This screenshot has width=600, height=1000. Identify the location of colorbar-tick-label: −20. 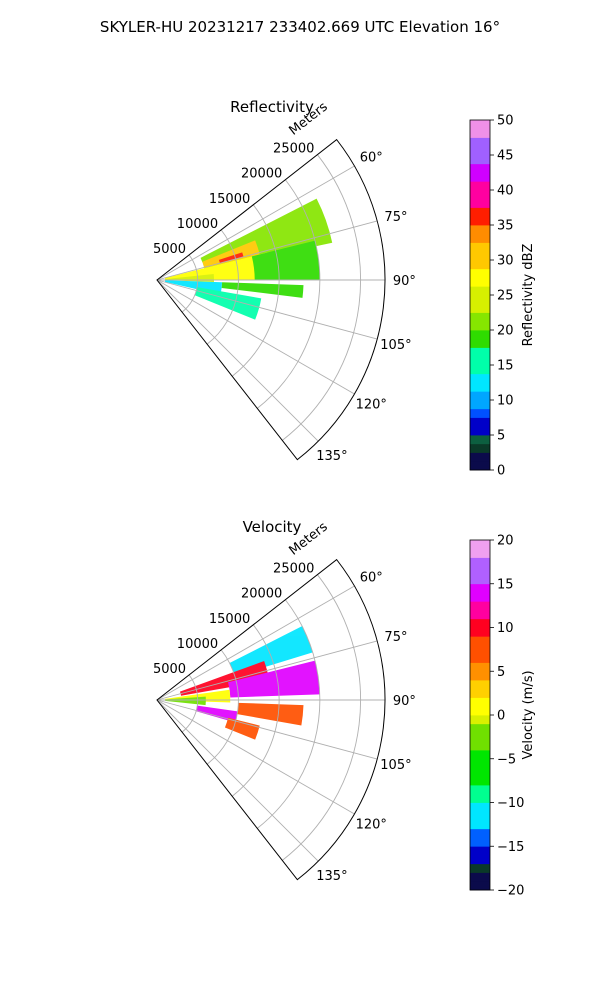
(510, 891).